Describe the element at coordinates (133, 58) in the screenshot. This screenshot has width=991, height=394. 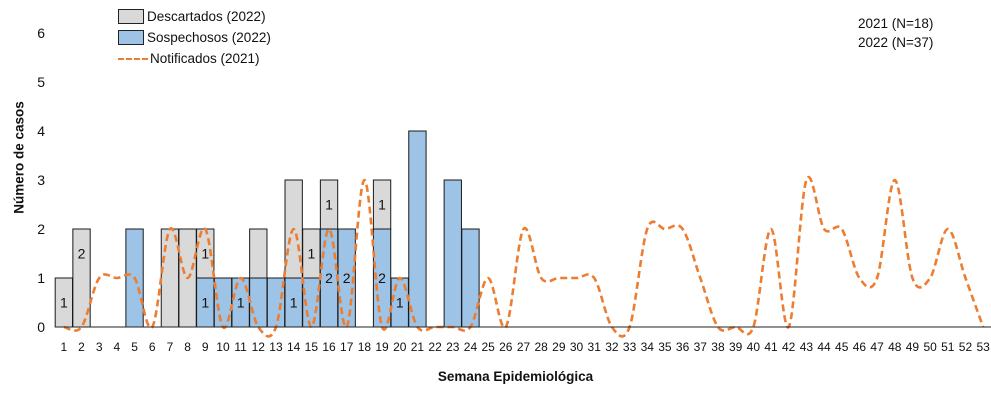
I see `legend-swatch-notificados` at that location.